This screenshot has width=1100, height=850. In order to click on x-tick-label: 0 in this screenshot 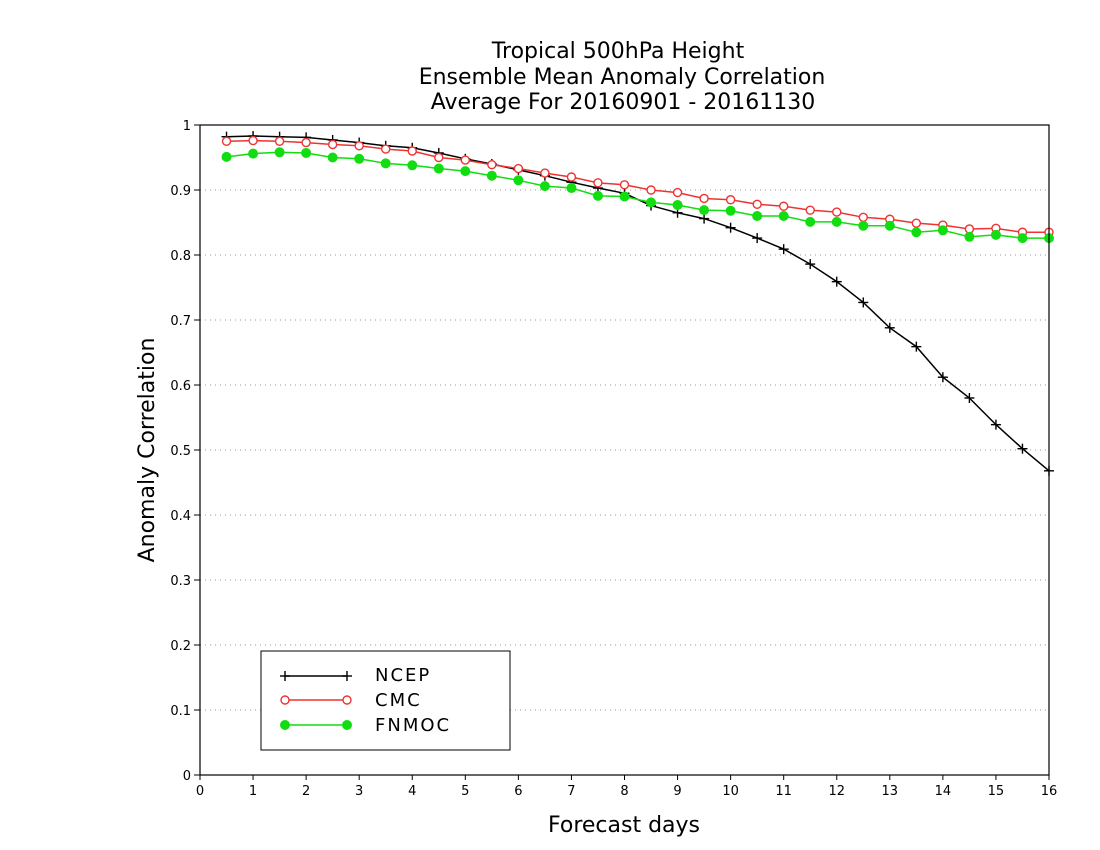, I will do `click(200, 791)`.